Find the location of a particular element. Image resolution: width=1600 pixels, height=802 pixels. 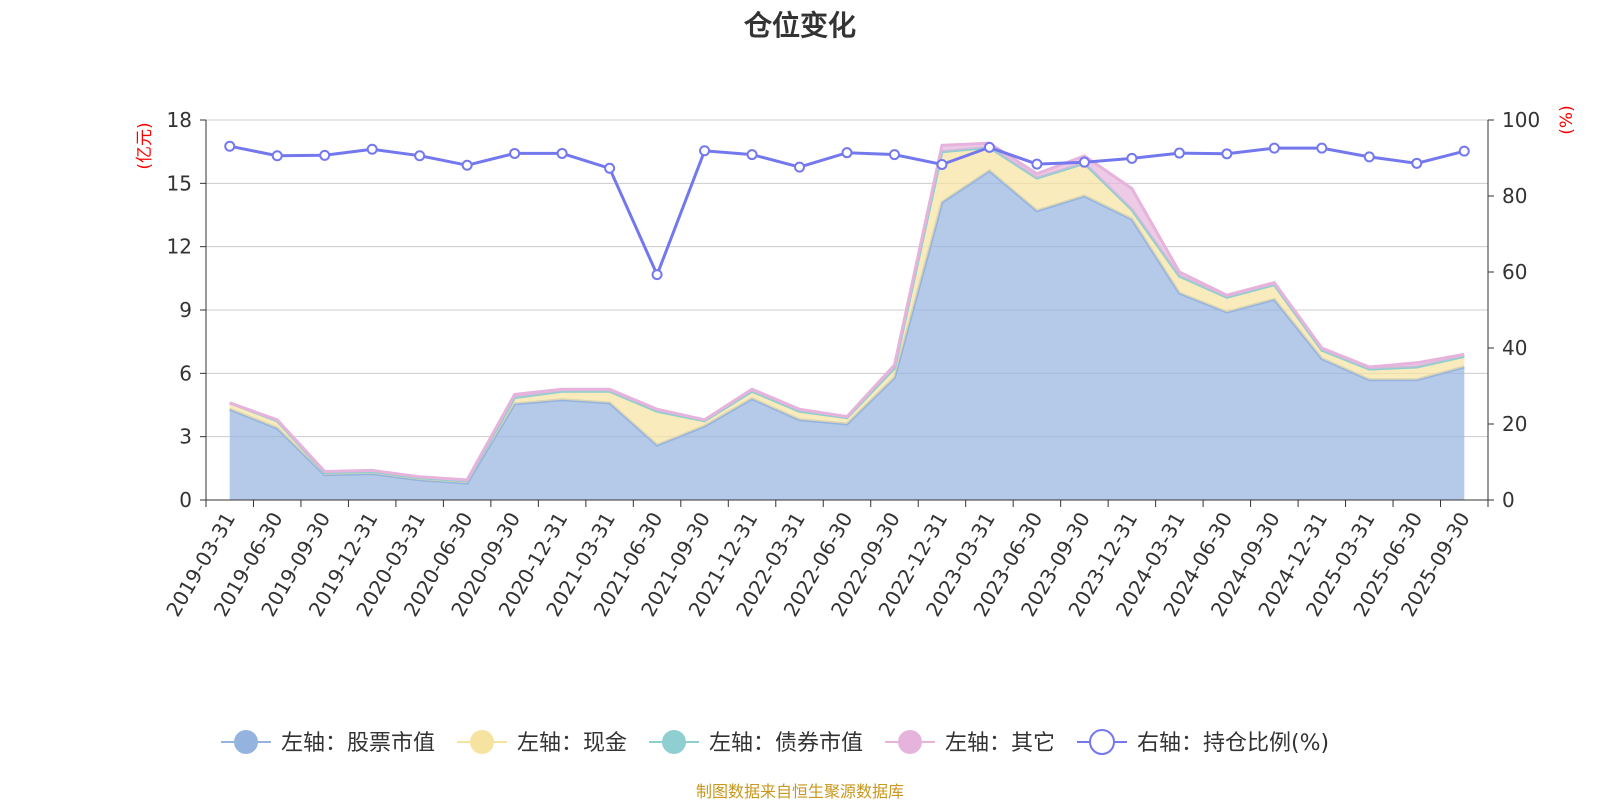

left-axis-tick-label: 6 is located at coordinates (185, 373).